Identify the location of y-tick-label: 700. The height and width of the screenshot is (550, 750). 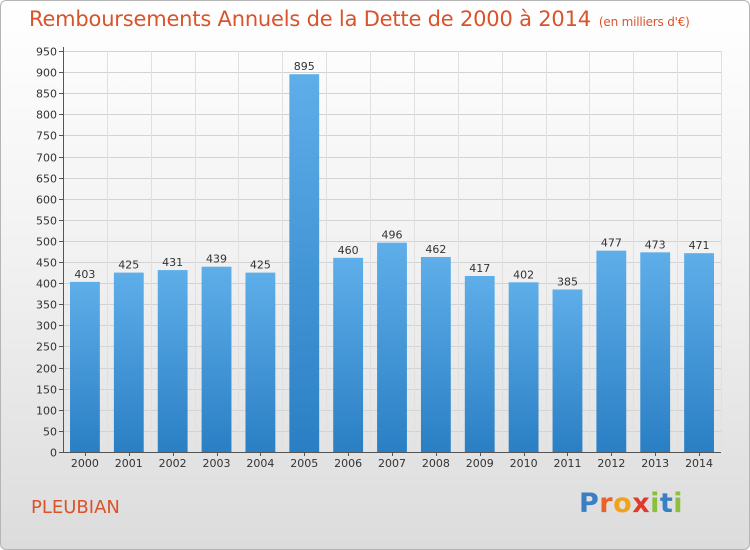
(46, 158).